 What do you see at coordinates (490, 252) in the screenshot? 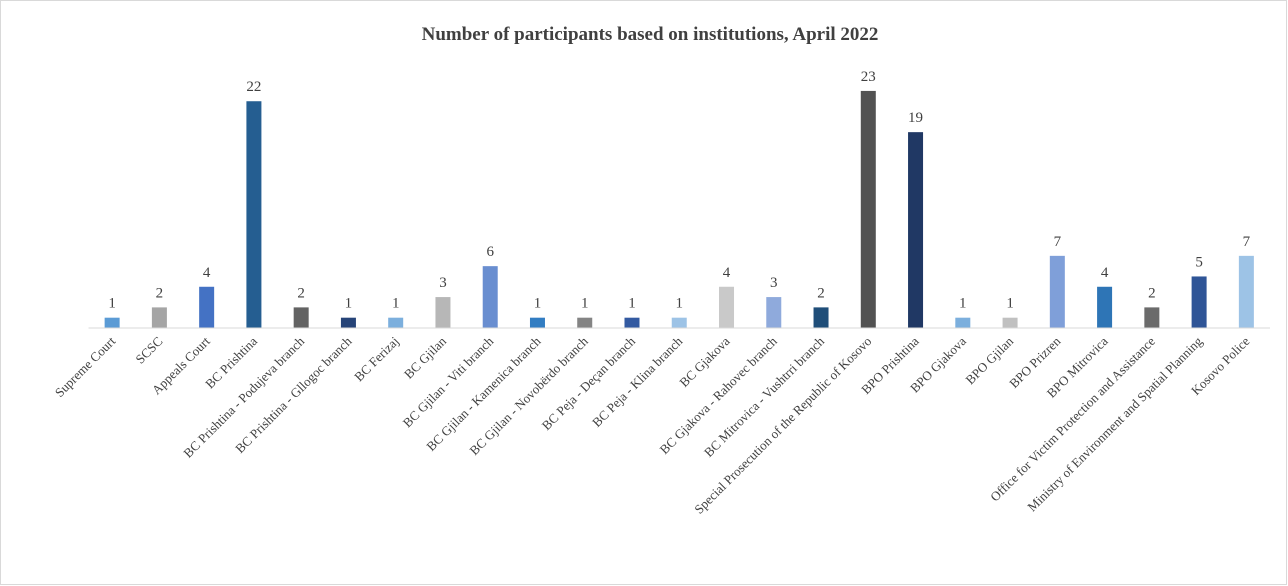
I see `data-label: 6` at bounding box center [490, 252].